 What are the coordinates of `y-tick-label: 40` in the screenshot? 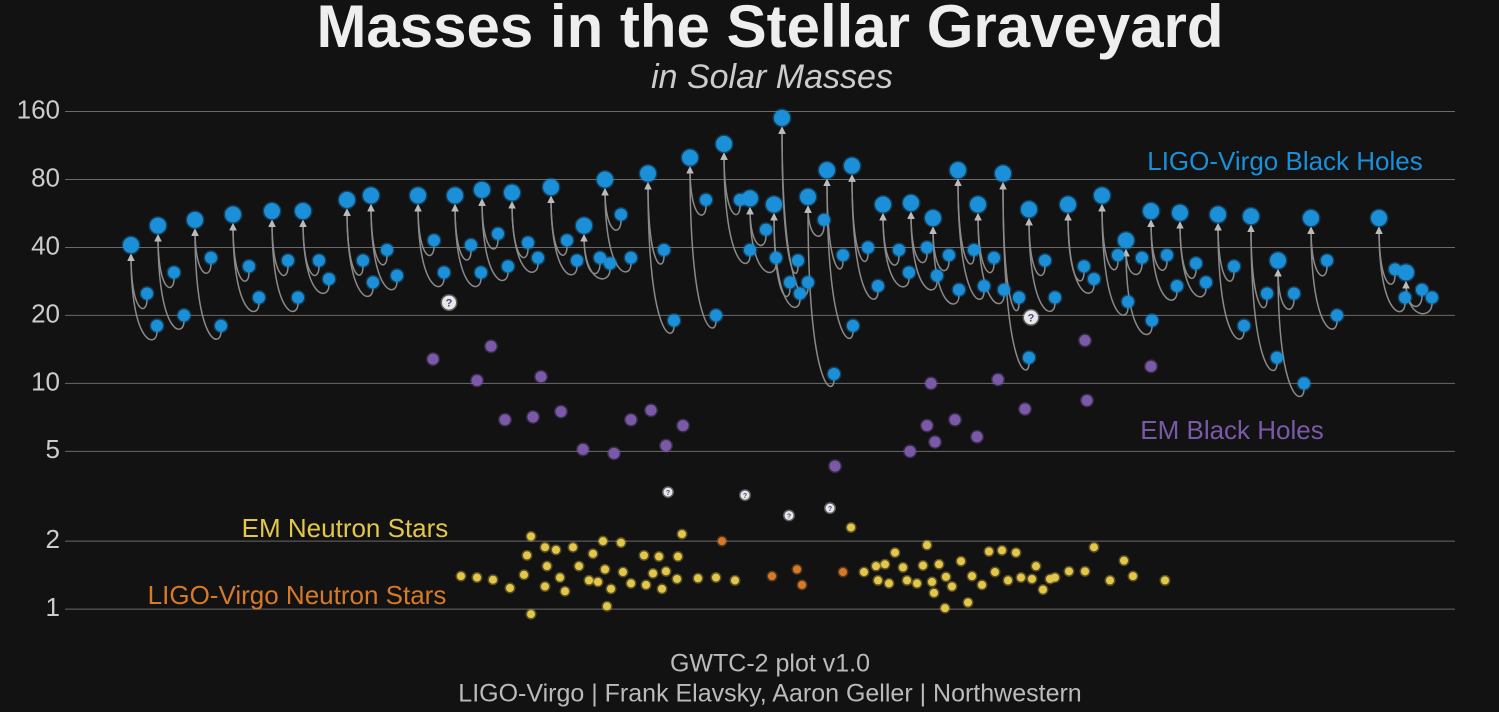 It's located at (45, 245).